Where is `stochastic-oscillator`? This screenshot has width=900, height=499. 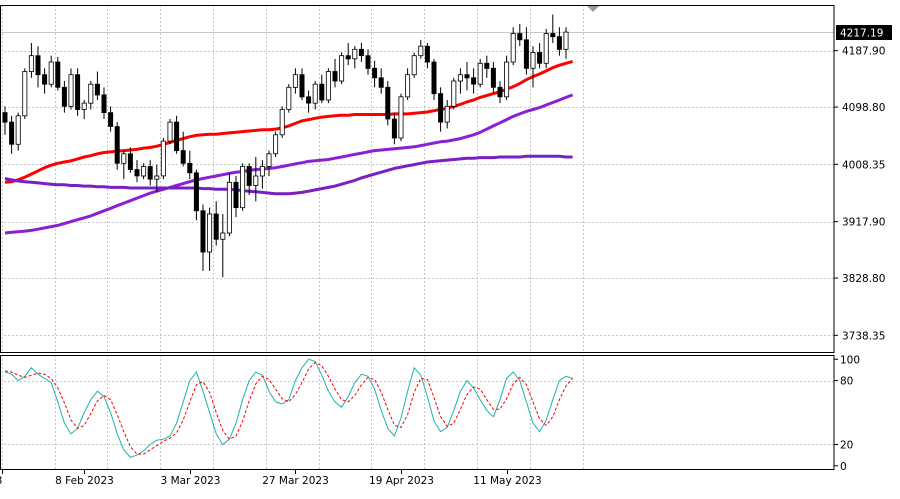
stochastic-oscillator is located at coordinates (288, 408).